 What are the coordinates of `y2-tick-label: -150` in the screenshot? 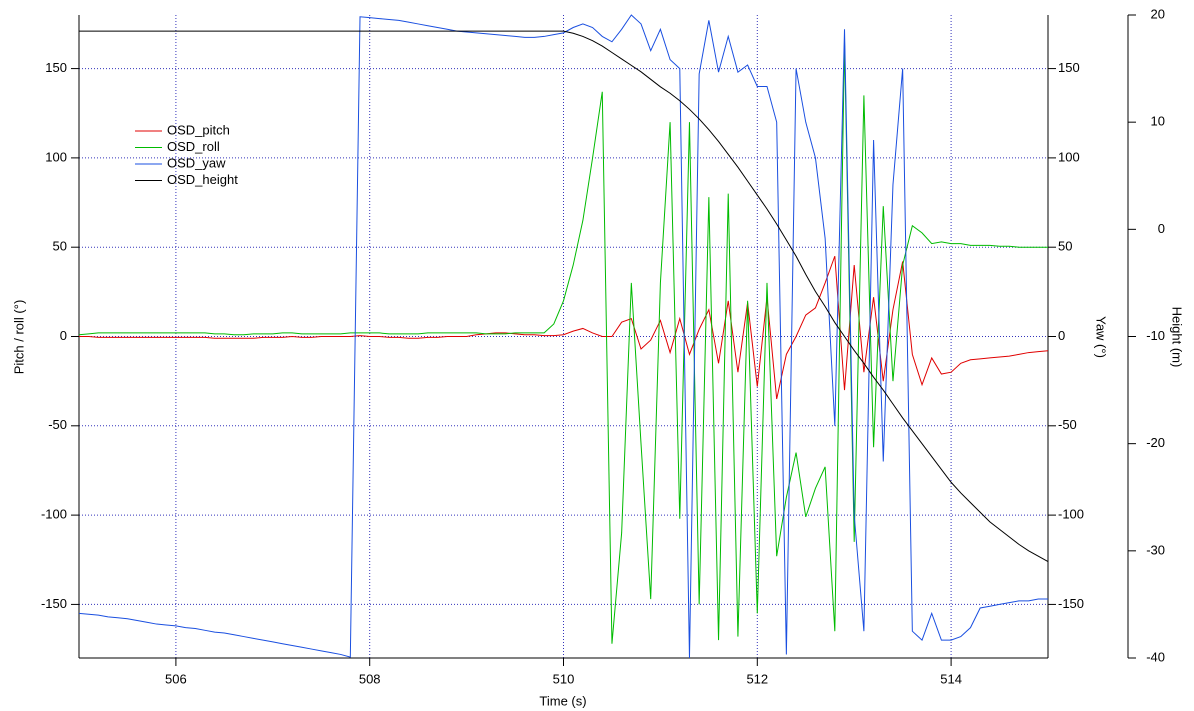 It's located at (1071, 603).